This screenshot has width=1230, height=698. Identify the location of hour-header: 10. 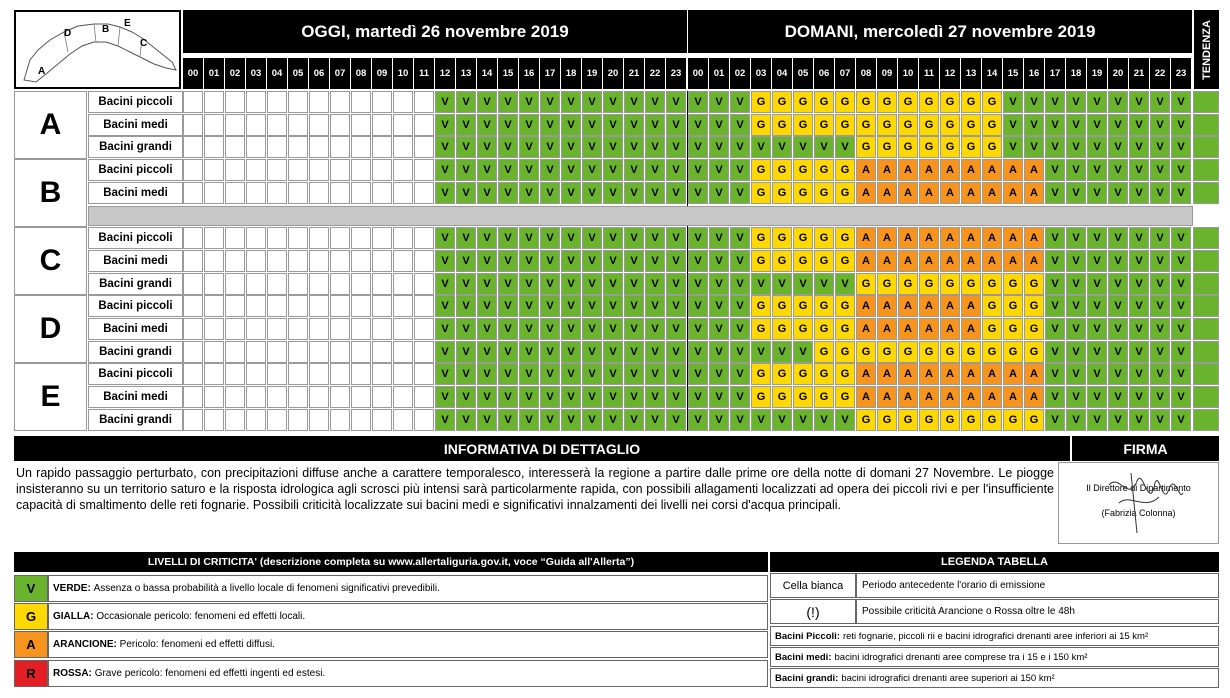
(403, 73).